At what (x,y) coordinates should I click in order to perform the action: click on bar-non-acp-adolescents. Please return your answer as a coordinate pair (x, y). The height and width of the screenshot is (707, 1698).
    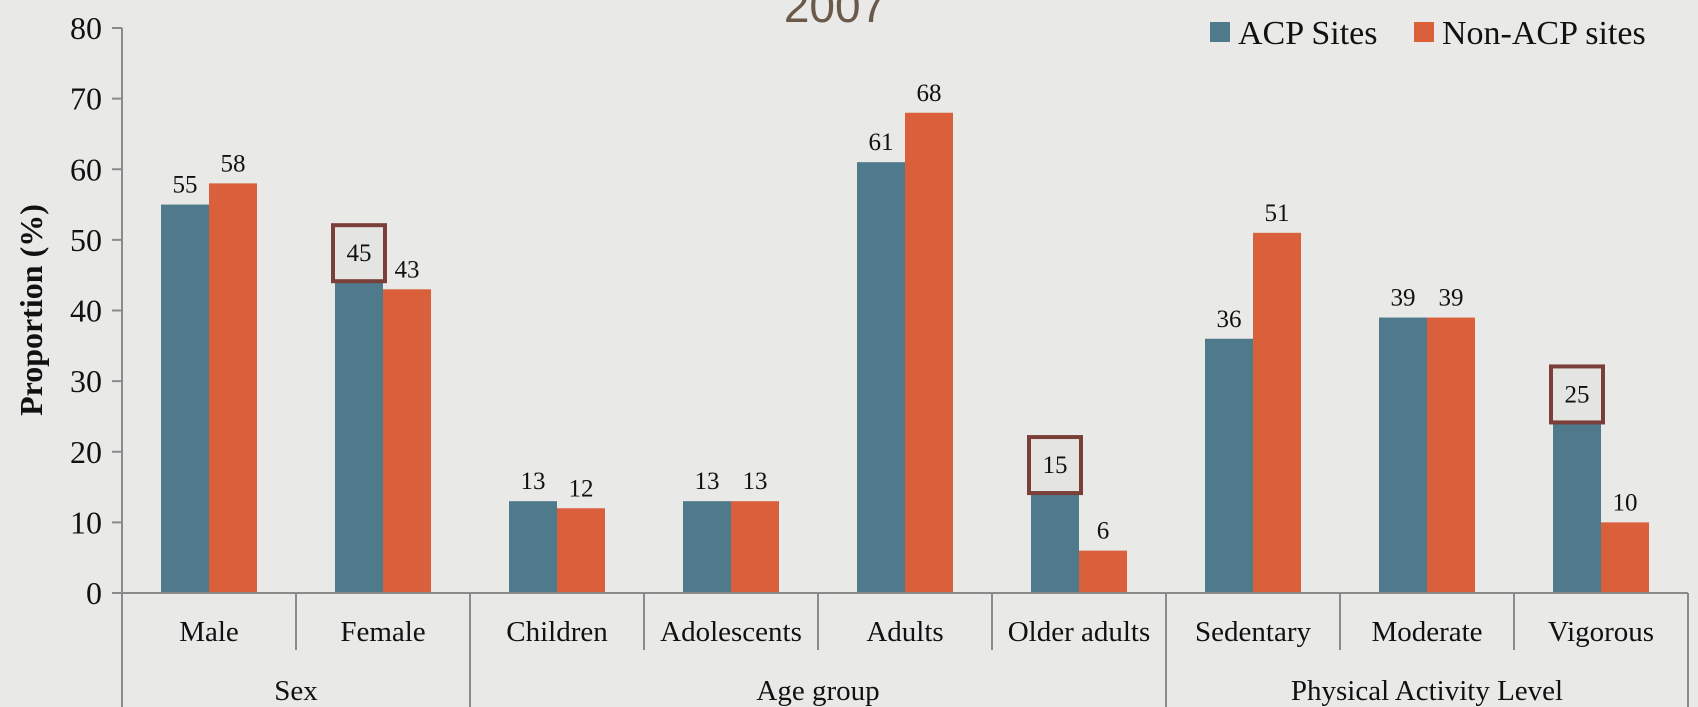
    Looking at the image, I should click on (755, 547).